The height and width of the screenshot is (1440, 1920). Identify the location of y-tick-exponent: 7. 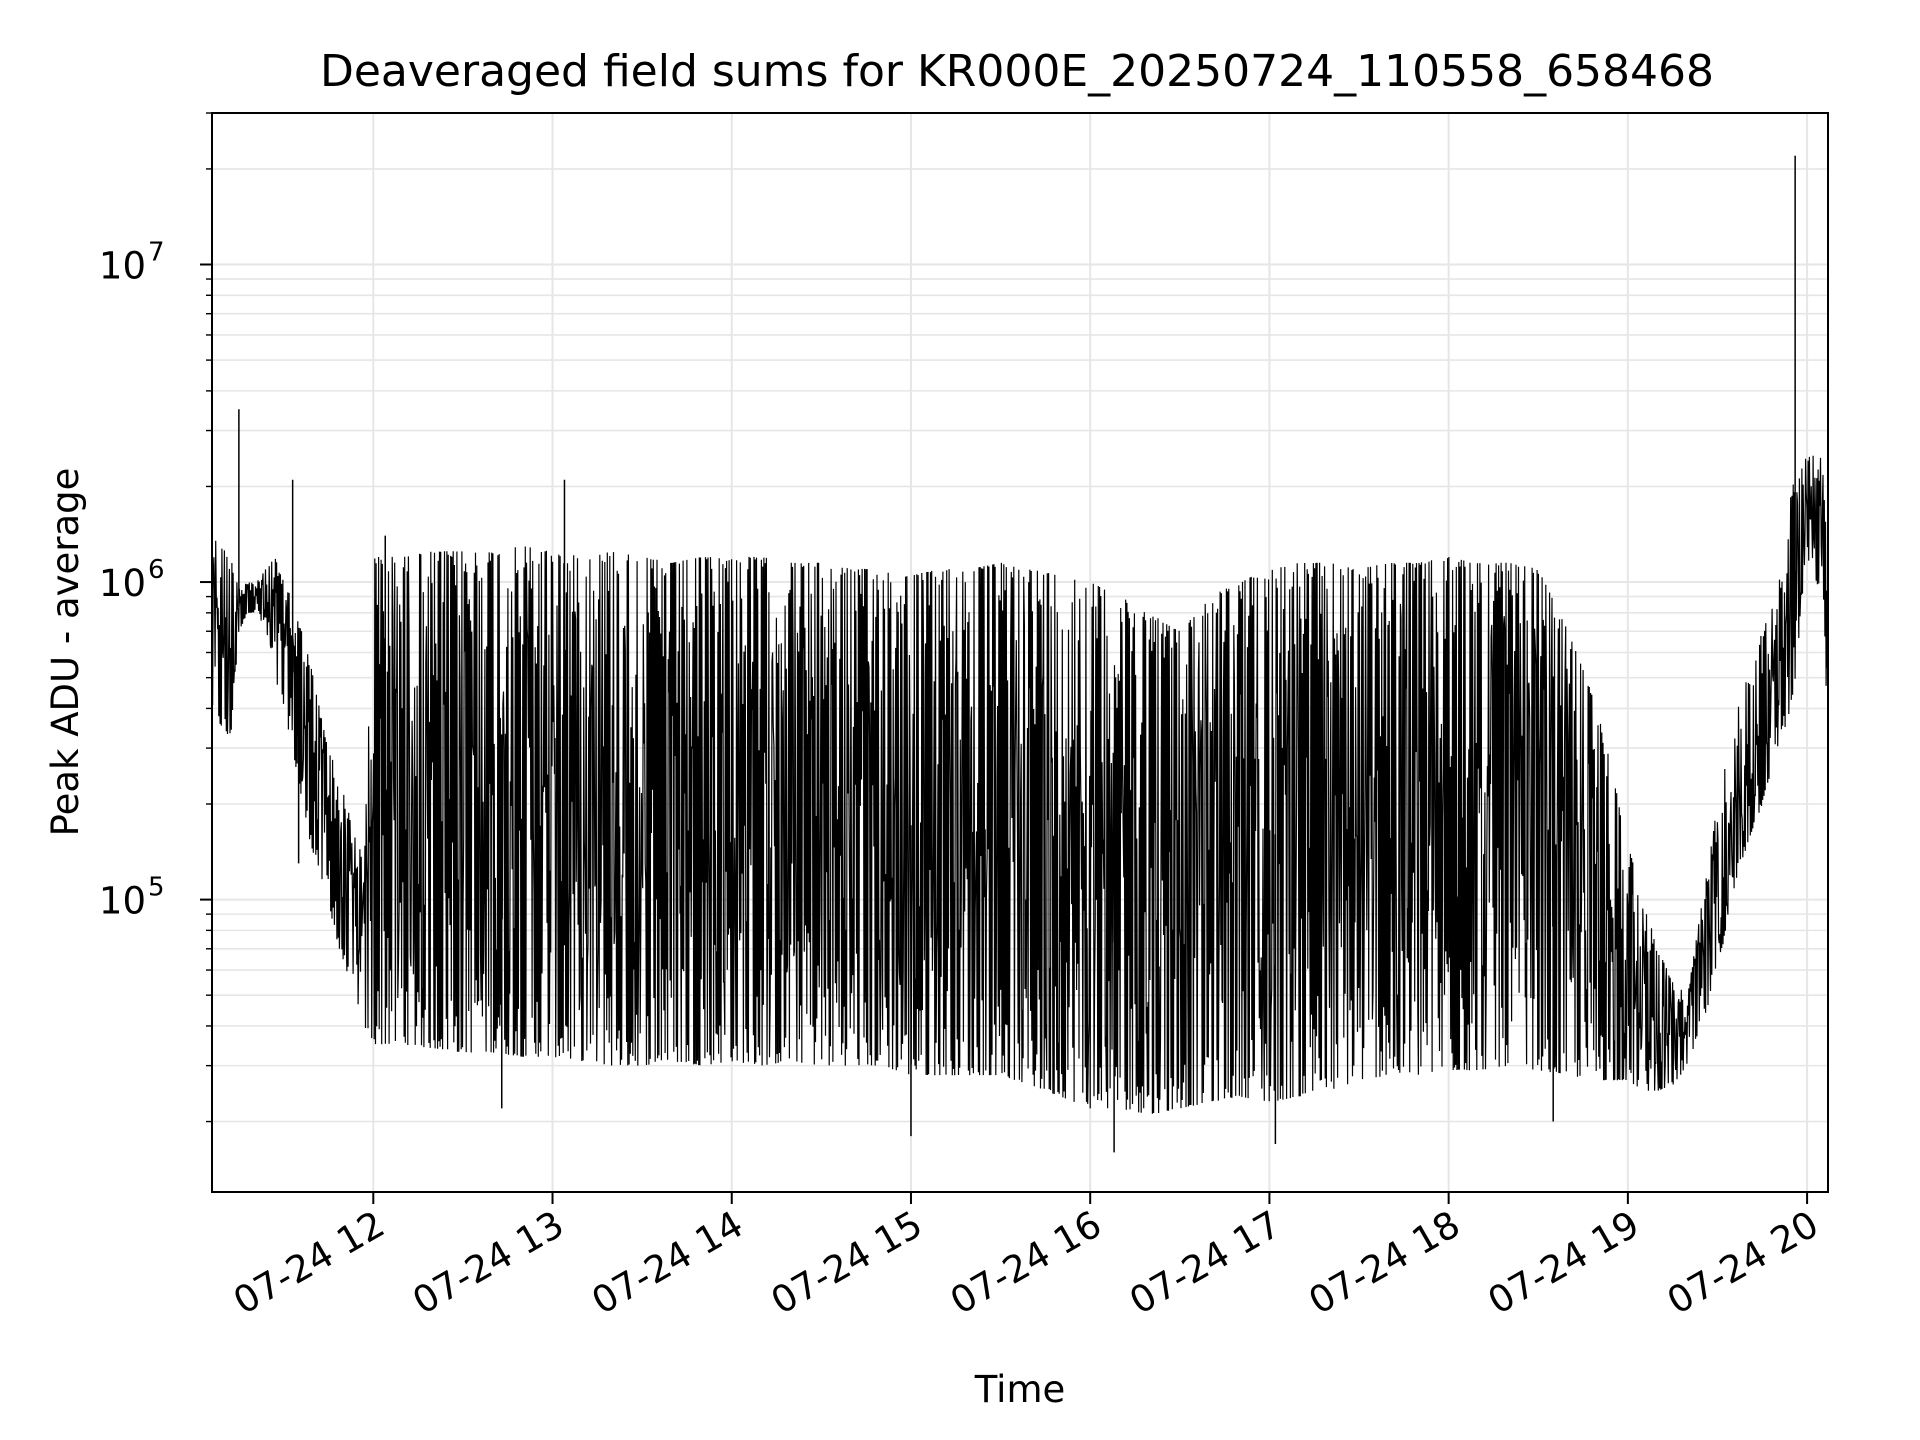
(156, 253).